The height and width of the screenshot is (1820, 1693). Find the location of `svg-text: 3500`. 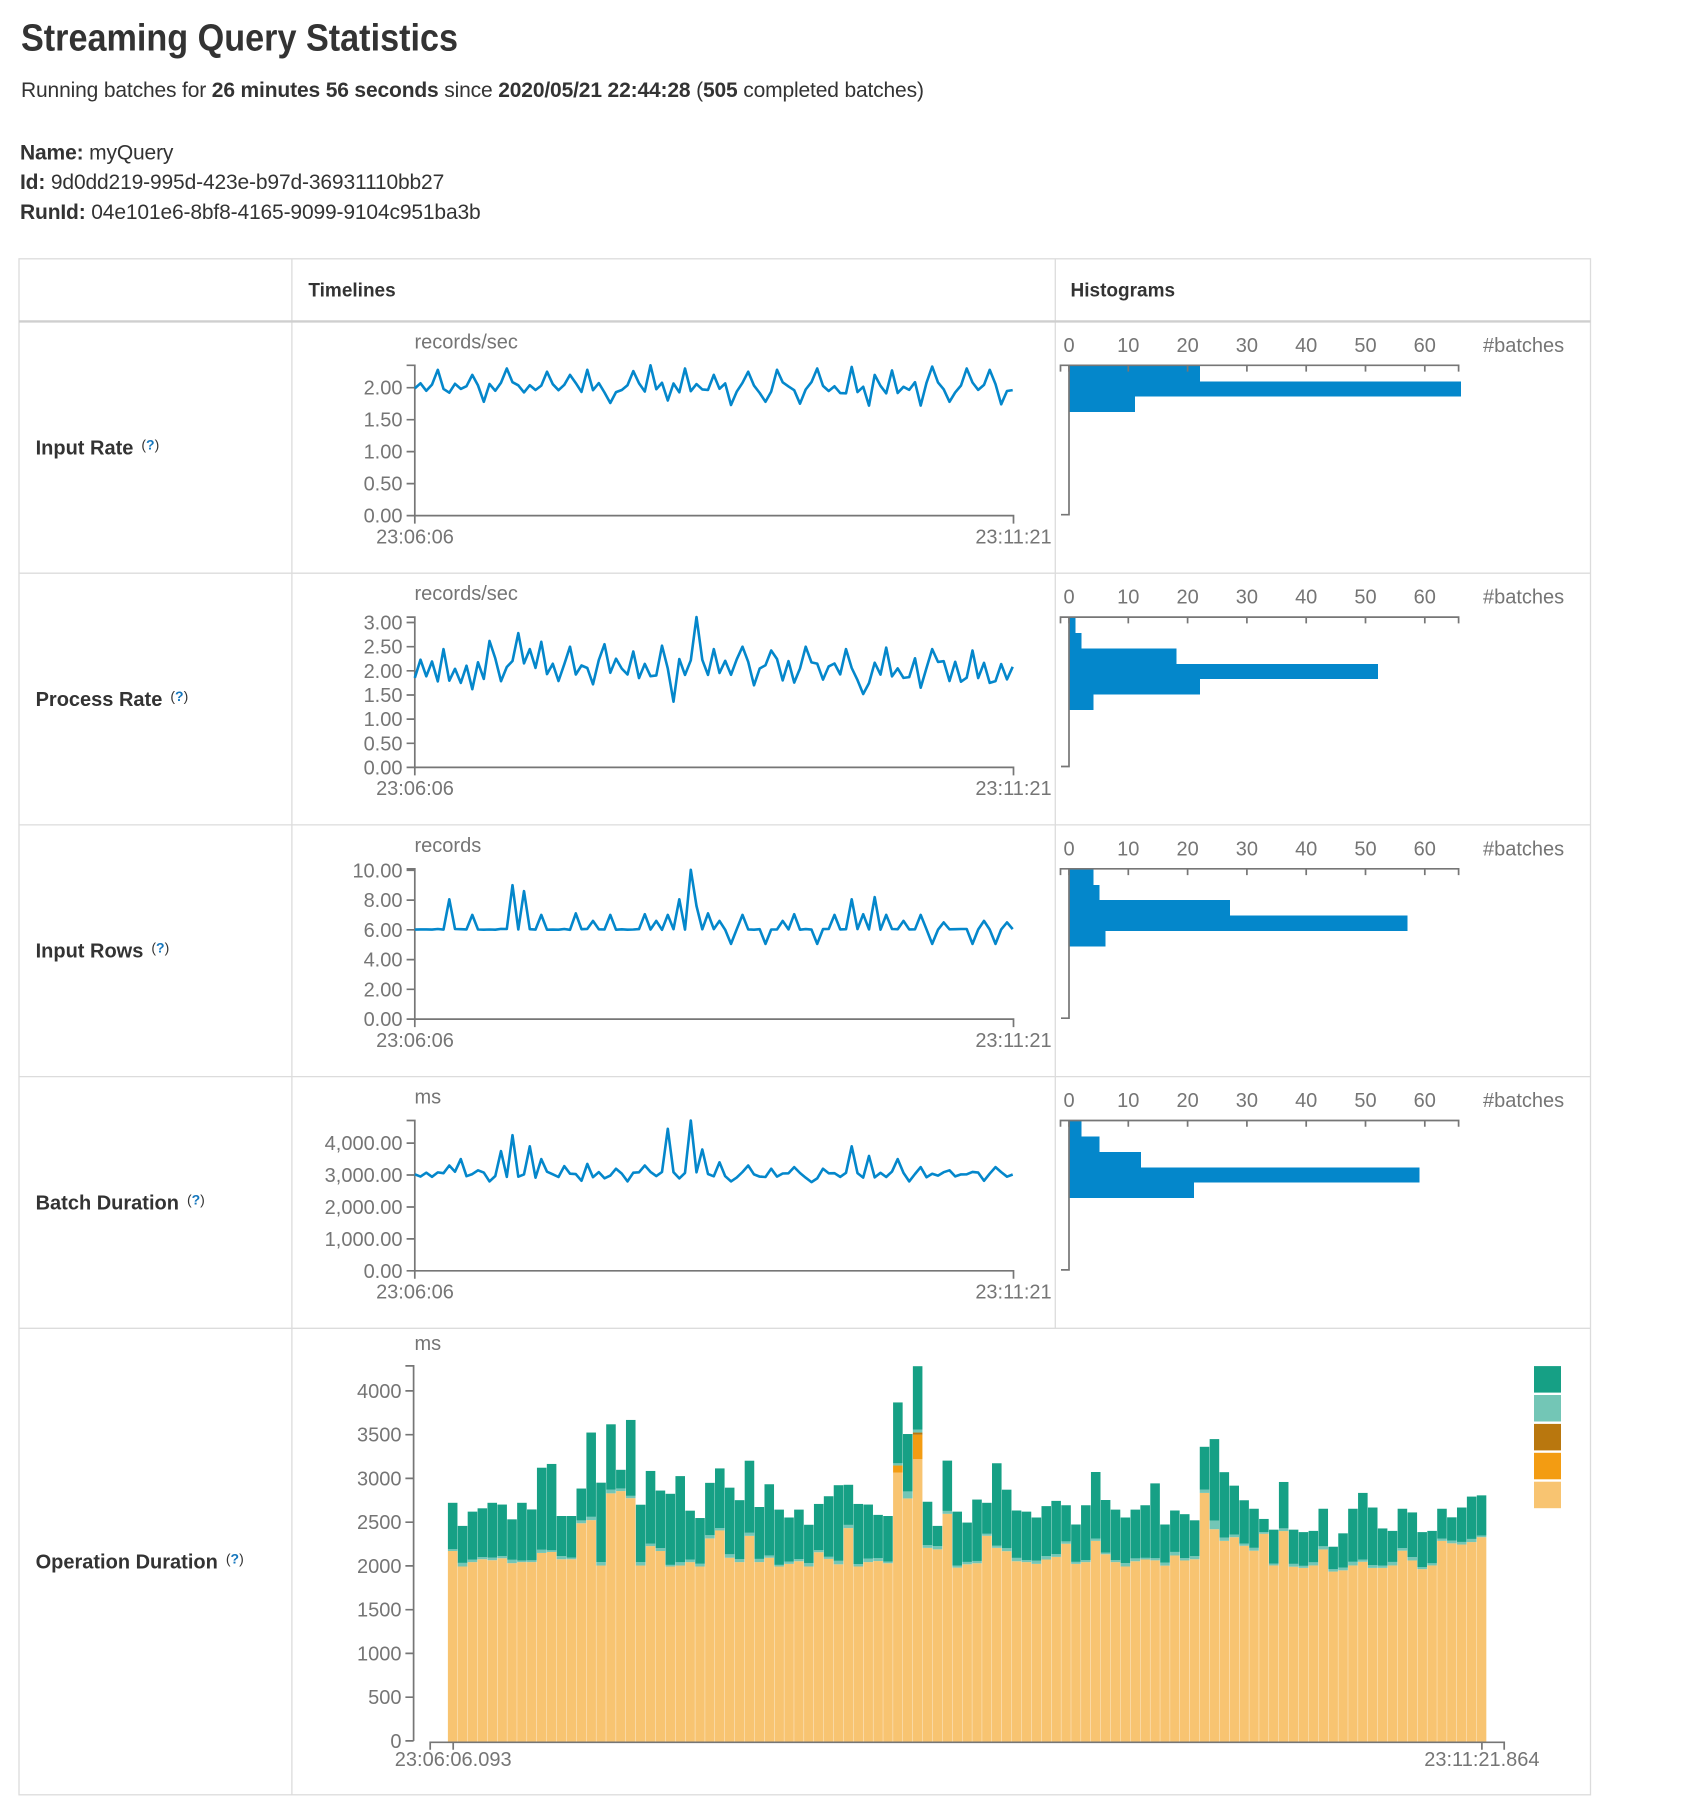

svg-text: 3500 is located at coordinates (379, 1436).